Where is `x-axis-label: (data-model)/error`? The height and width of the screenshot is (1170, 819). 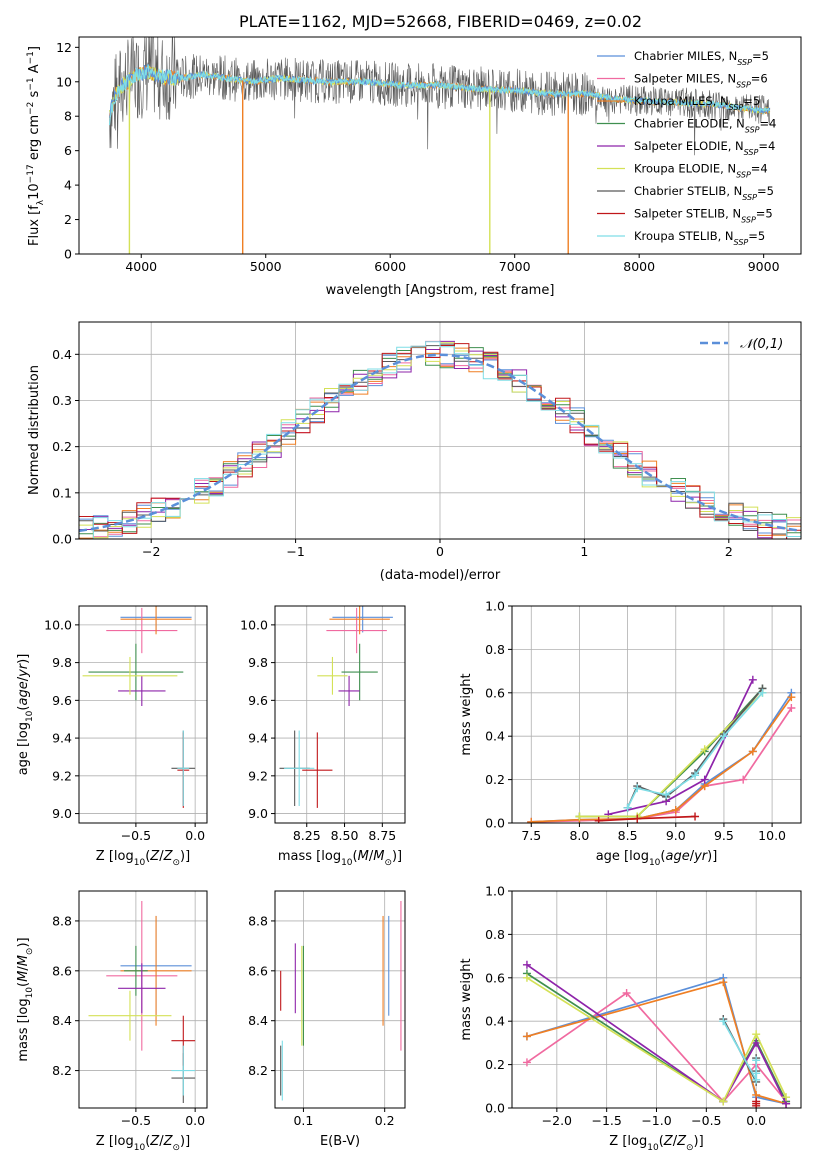
x-axis-label: (data-model)/error is located at coordinates (440, 575).